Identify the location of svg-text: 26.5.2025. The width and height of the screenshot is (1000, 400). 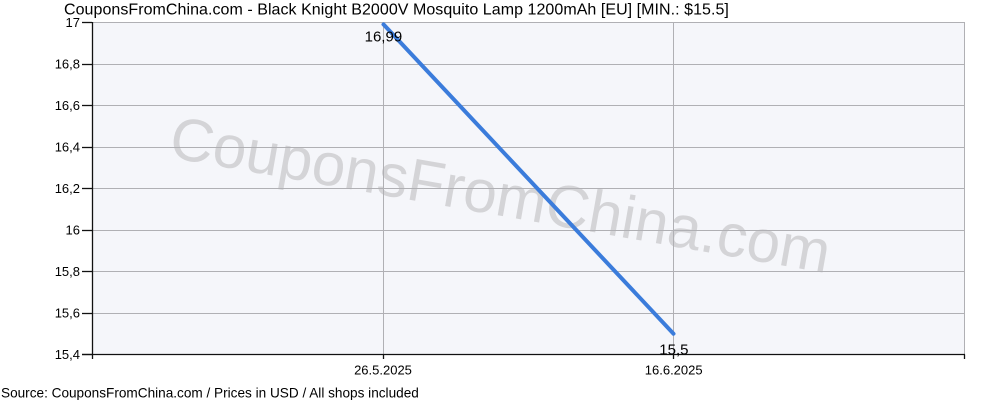
(383, 370).